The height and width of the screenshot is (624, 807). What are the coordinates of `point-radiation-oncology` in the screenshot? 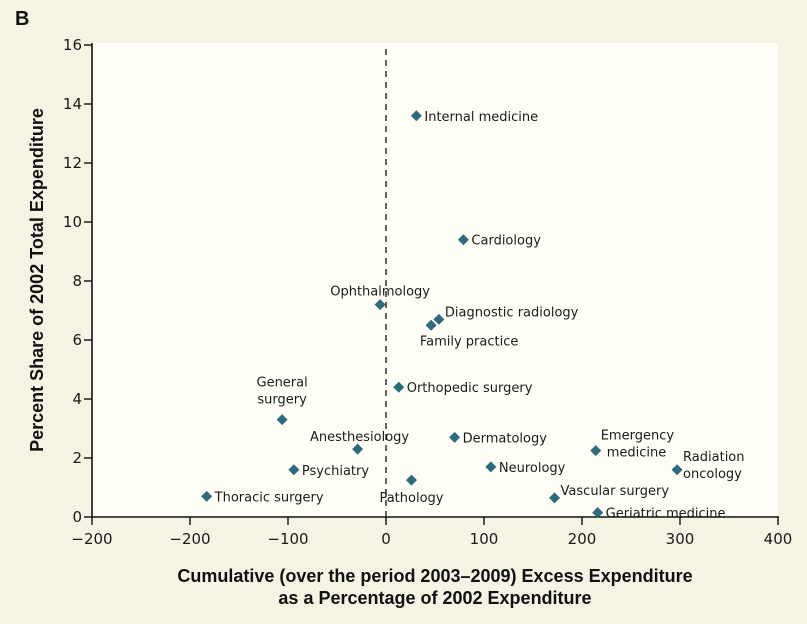 It's located at (677, 470).